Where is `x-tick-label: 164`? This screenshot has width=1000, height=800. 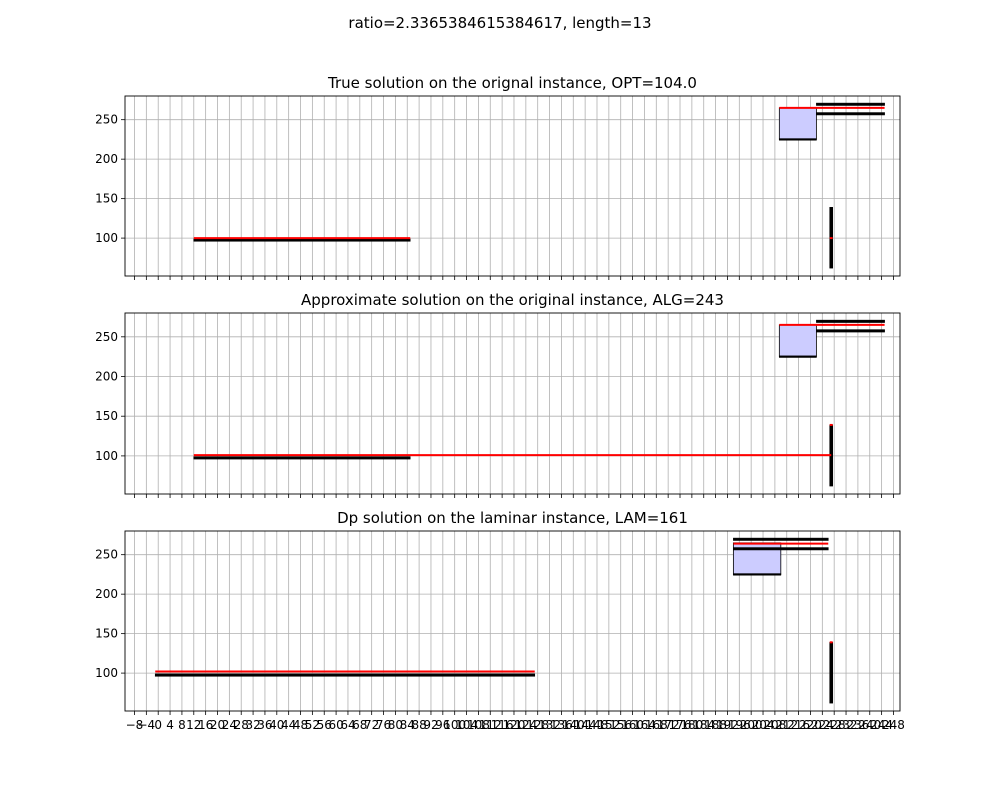 x-tick-label: 164 is located at coordinates (644, 725).